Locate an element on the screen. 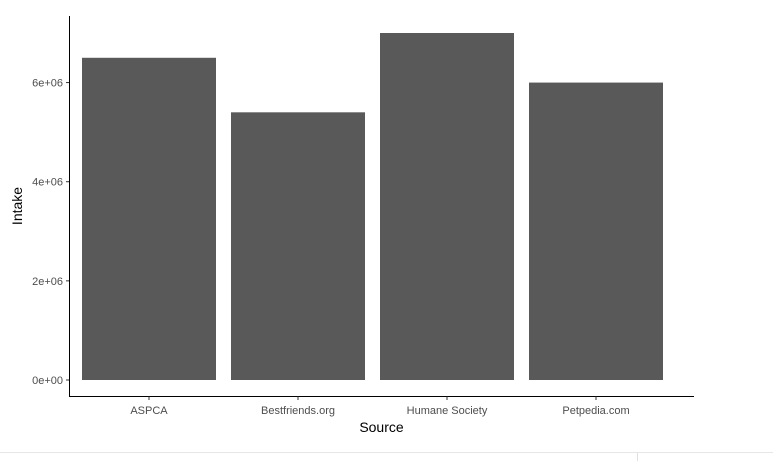 The height and width of the screenshot is (462, 773). x-tick-label: ASPCA is located at coordinates (149, 411).